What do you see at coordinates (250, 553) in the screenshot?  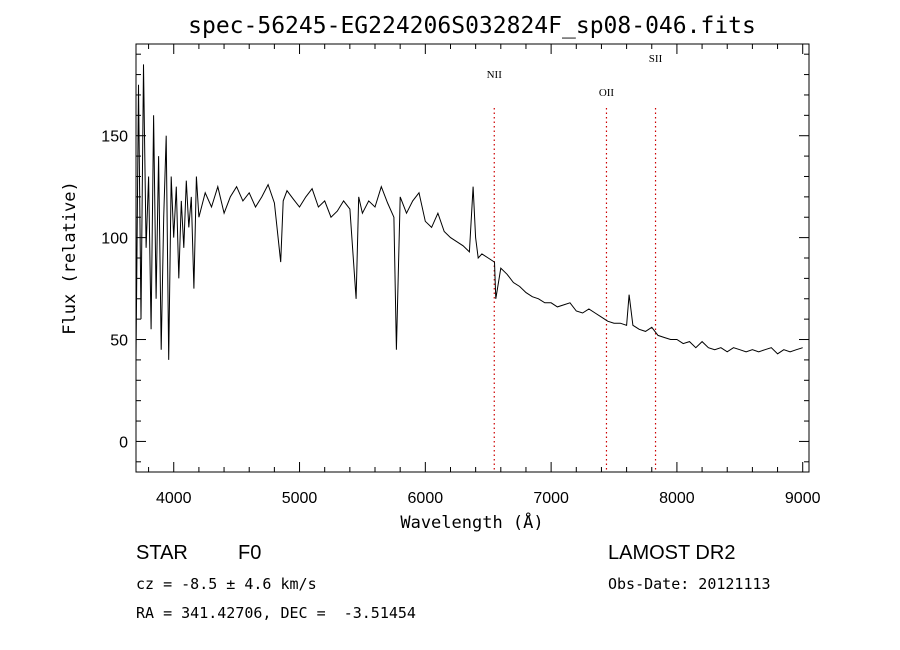 I see `object-subclass: F0` at bounding box center [250, 553].